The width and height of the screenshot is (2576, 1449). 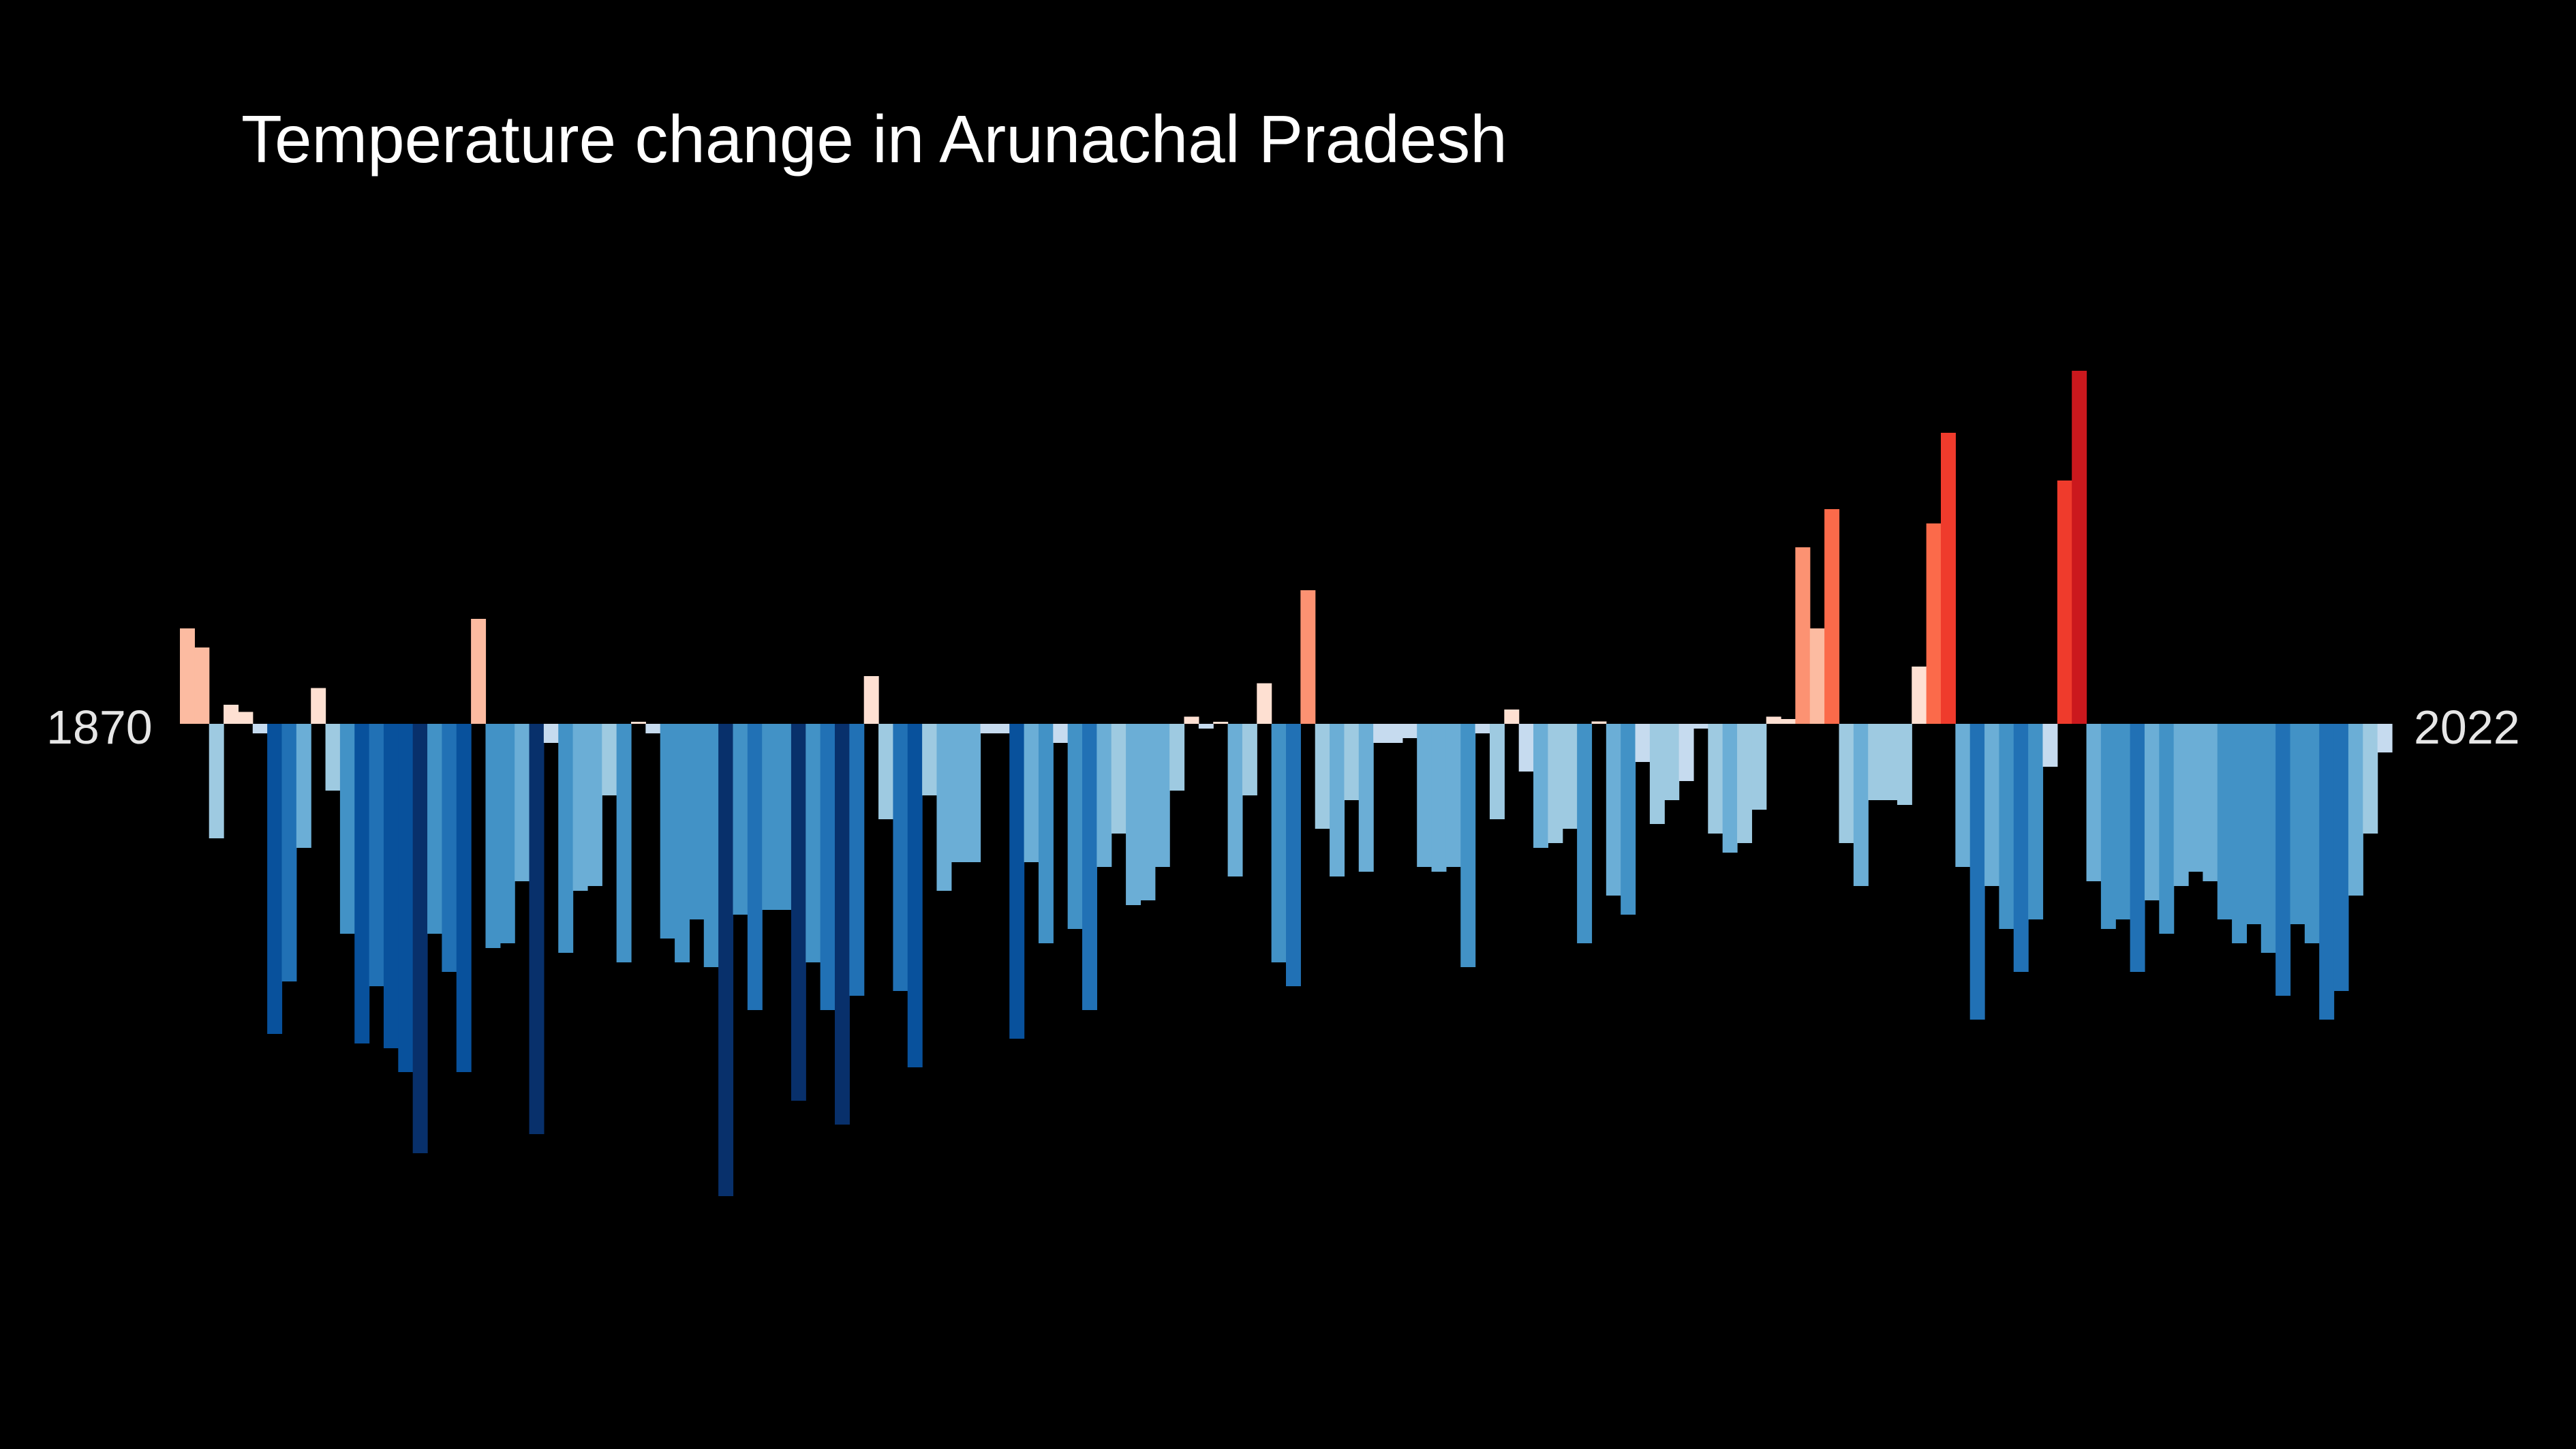 What do you see at coordinates (2079, 547) in the screenshot?
I see `bar-2000` at bounding box center [2079, 547].